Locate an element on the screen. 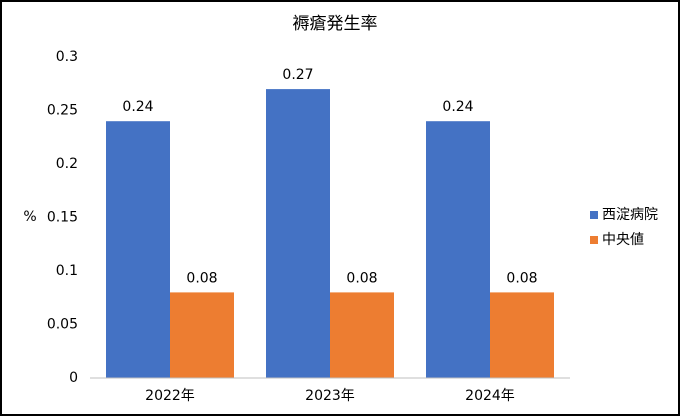 This screenshot has height=416, width=680. y-tick-label: 0.3 is located at coordinates (67, 57).